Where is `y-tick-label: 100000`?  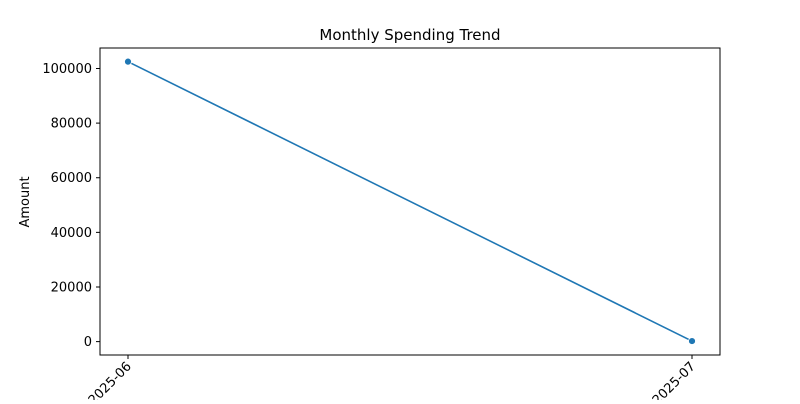 y-tick-label: 100000 is located at coordinates (67, 69).